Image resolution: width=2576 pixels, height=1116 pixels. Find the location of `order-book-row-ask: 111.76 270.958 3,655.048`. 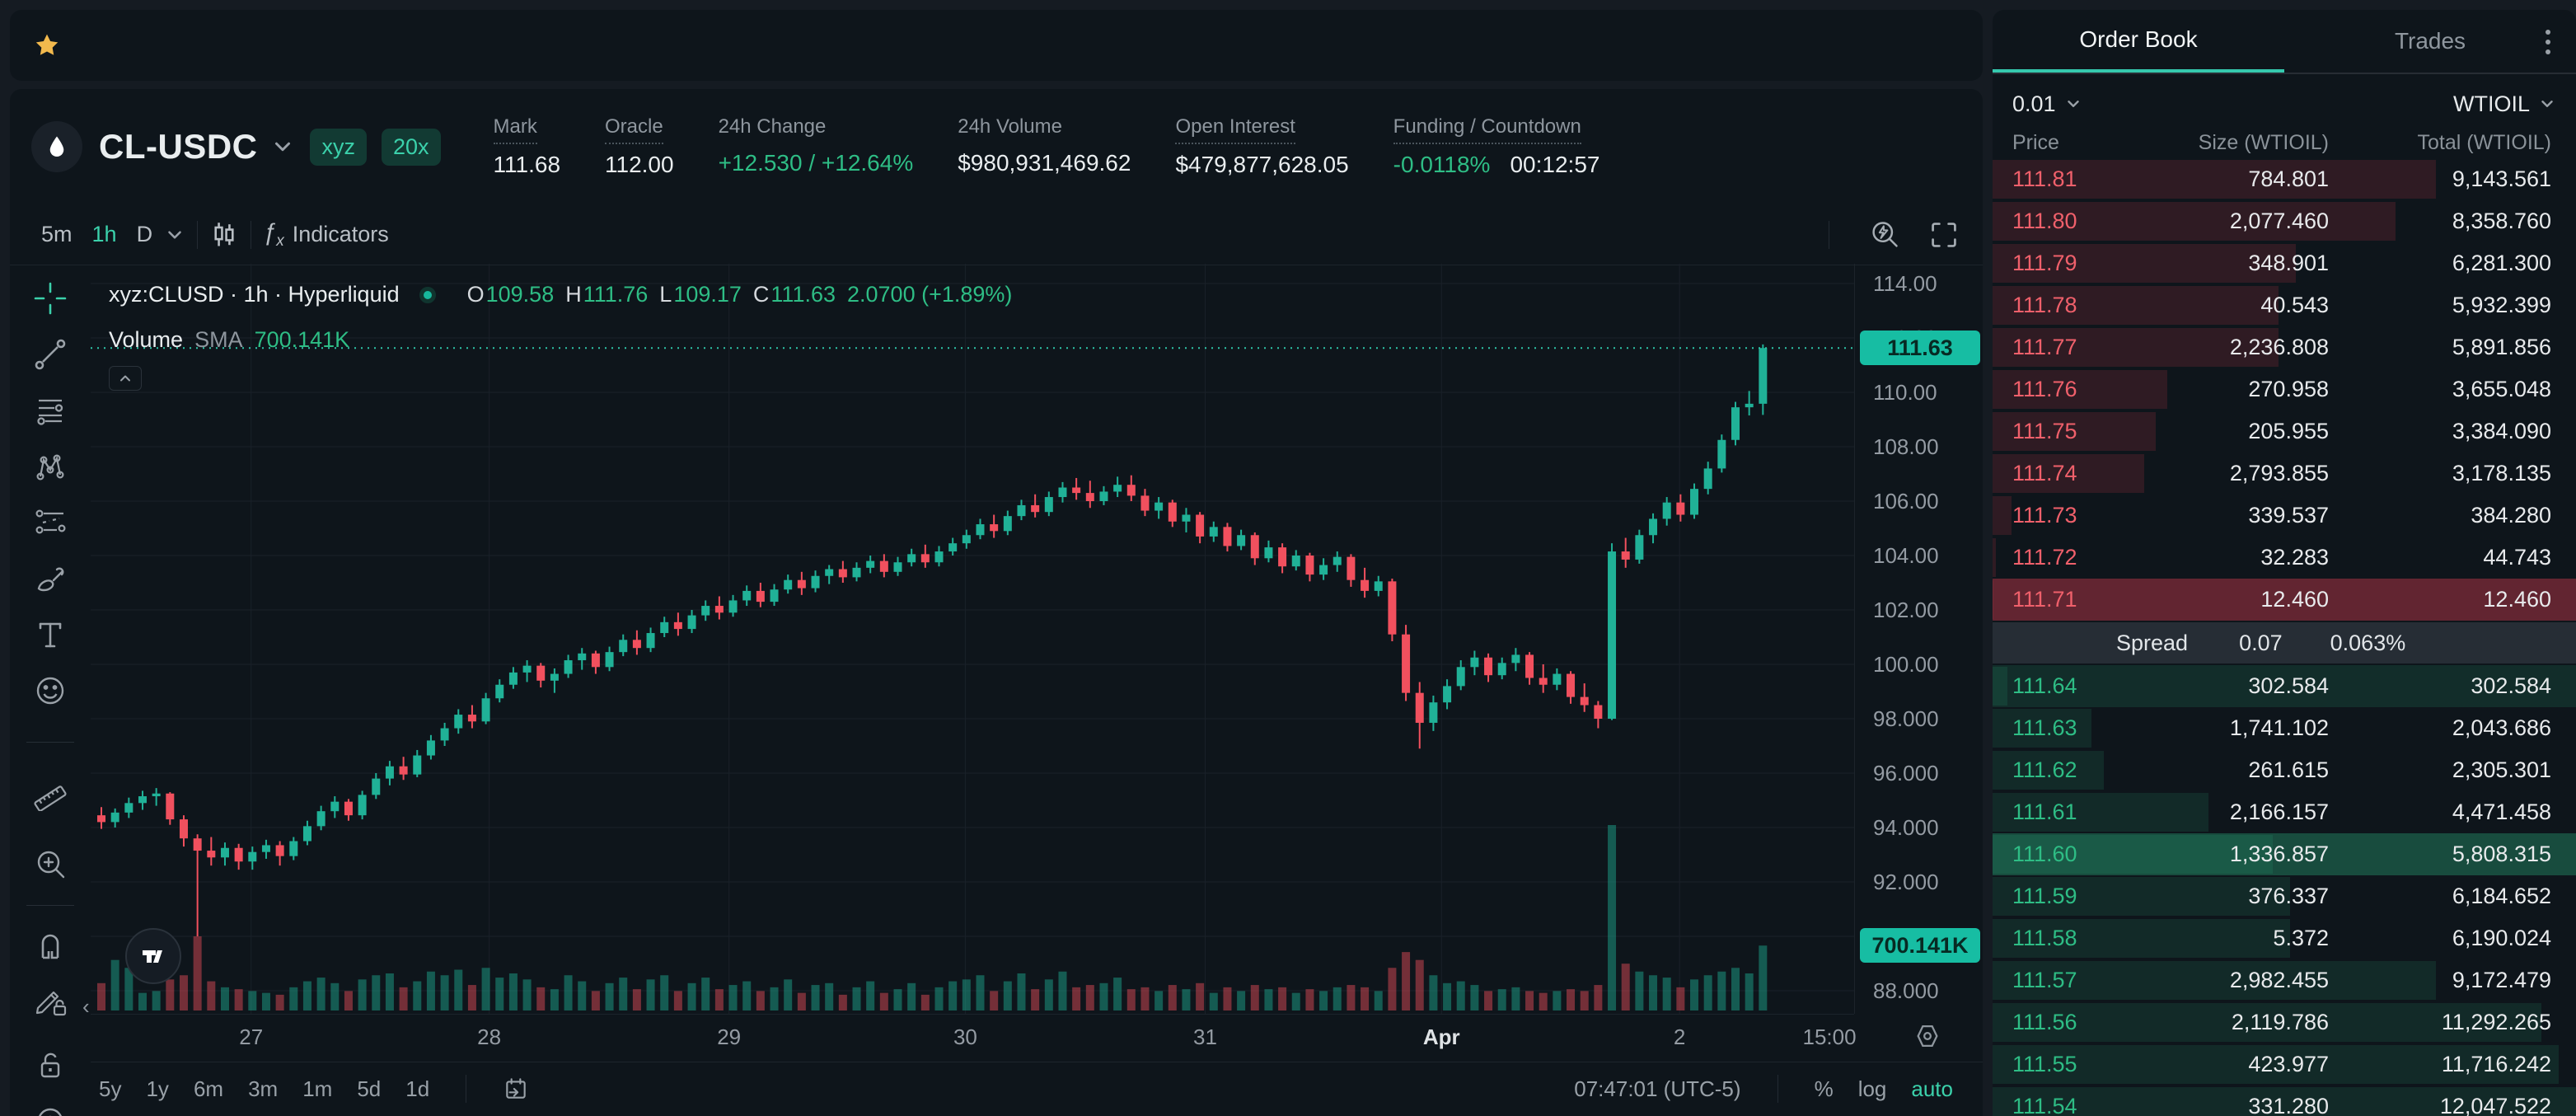

order-book-row-ask: 111.76 270.958 3,655.048 is located at coordinates (2284, 389).